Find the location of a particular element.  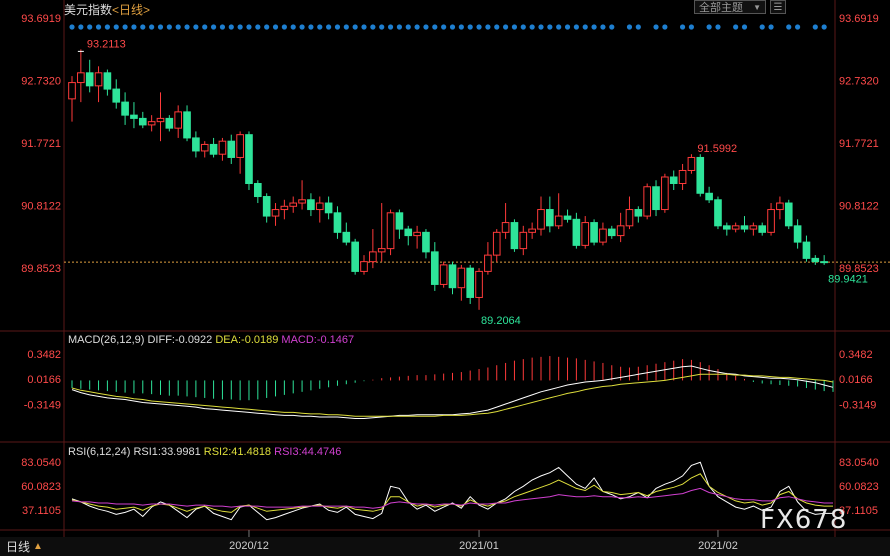

macd-tick-left: 0.0166 is located at coordinates (44, 380).